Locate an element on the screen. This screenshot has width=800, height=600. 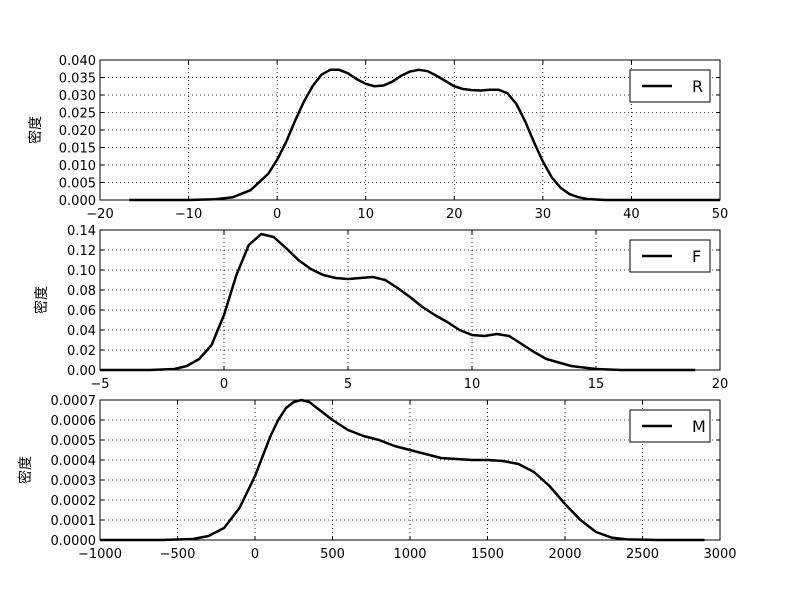
x-tick-label: −20 is located at coordinates (99, 214).